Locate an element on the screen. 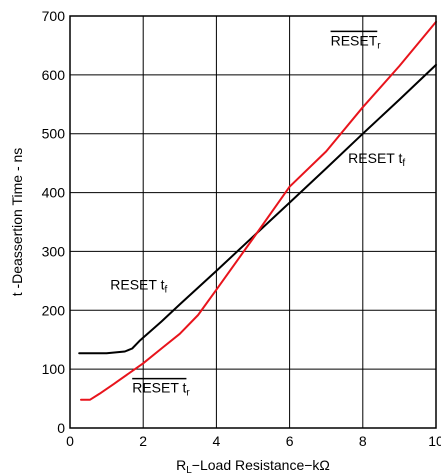  y-tick-label: 600 is located at coordinates (54, 75).